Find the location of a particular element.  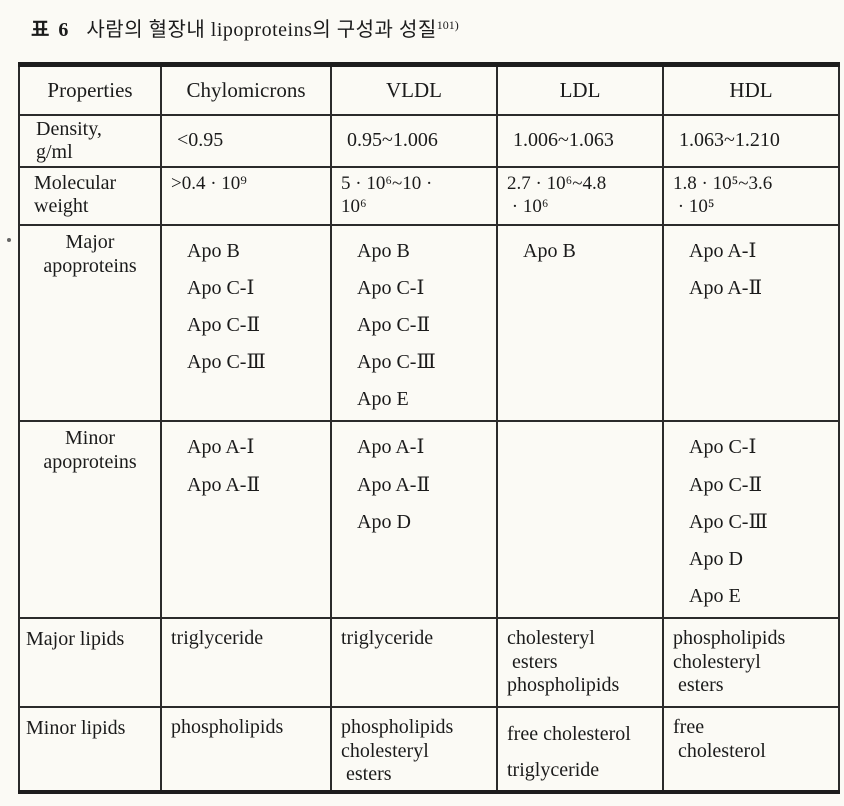

cell-molecular-weight-vldl: 5 · 10⁶~10 · 10⁶ is located at coordinates (414, 195).